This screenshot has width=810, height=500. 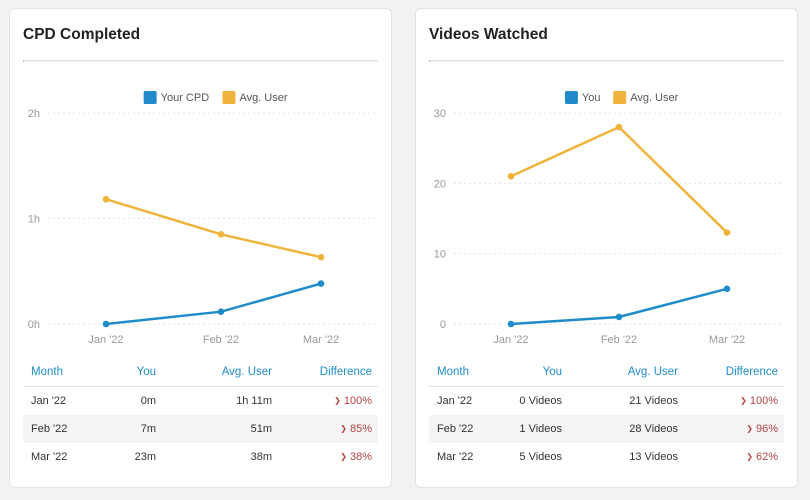 What do you see at coordinates (731, 429) in the screenshot?
I see `cell-difference: ❯ 96%` at bounding box center [731, 429].